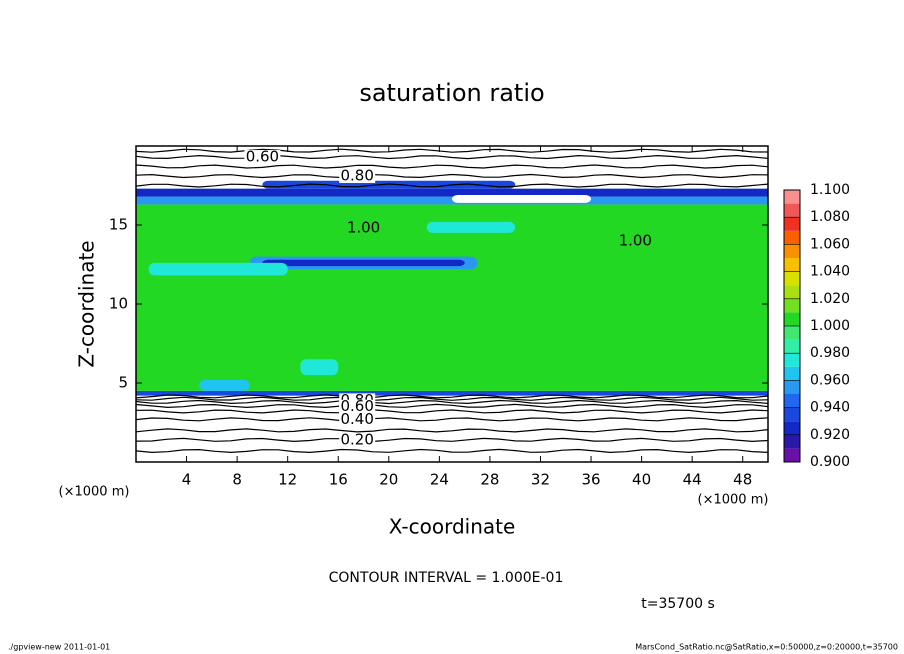  I want to click on y-unit: (×1000 m), so click(94, 492).